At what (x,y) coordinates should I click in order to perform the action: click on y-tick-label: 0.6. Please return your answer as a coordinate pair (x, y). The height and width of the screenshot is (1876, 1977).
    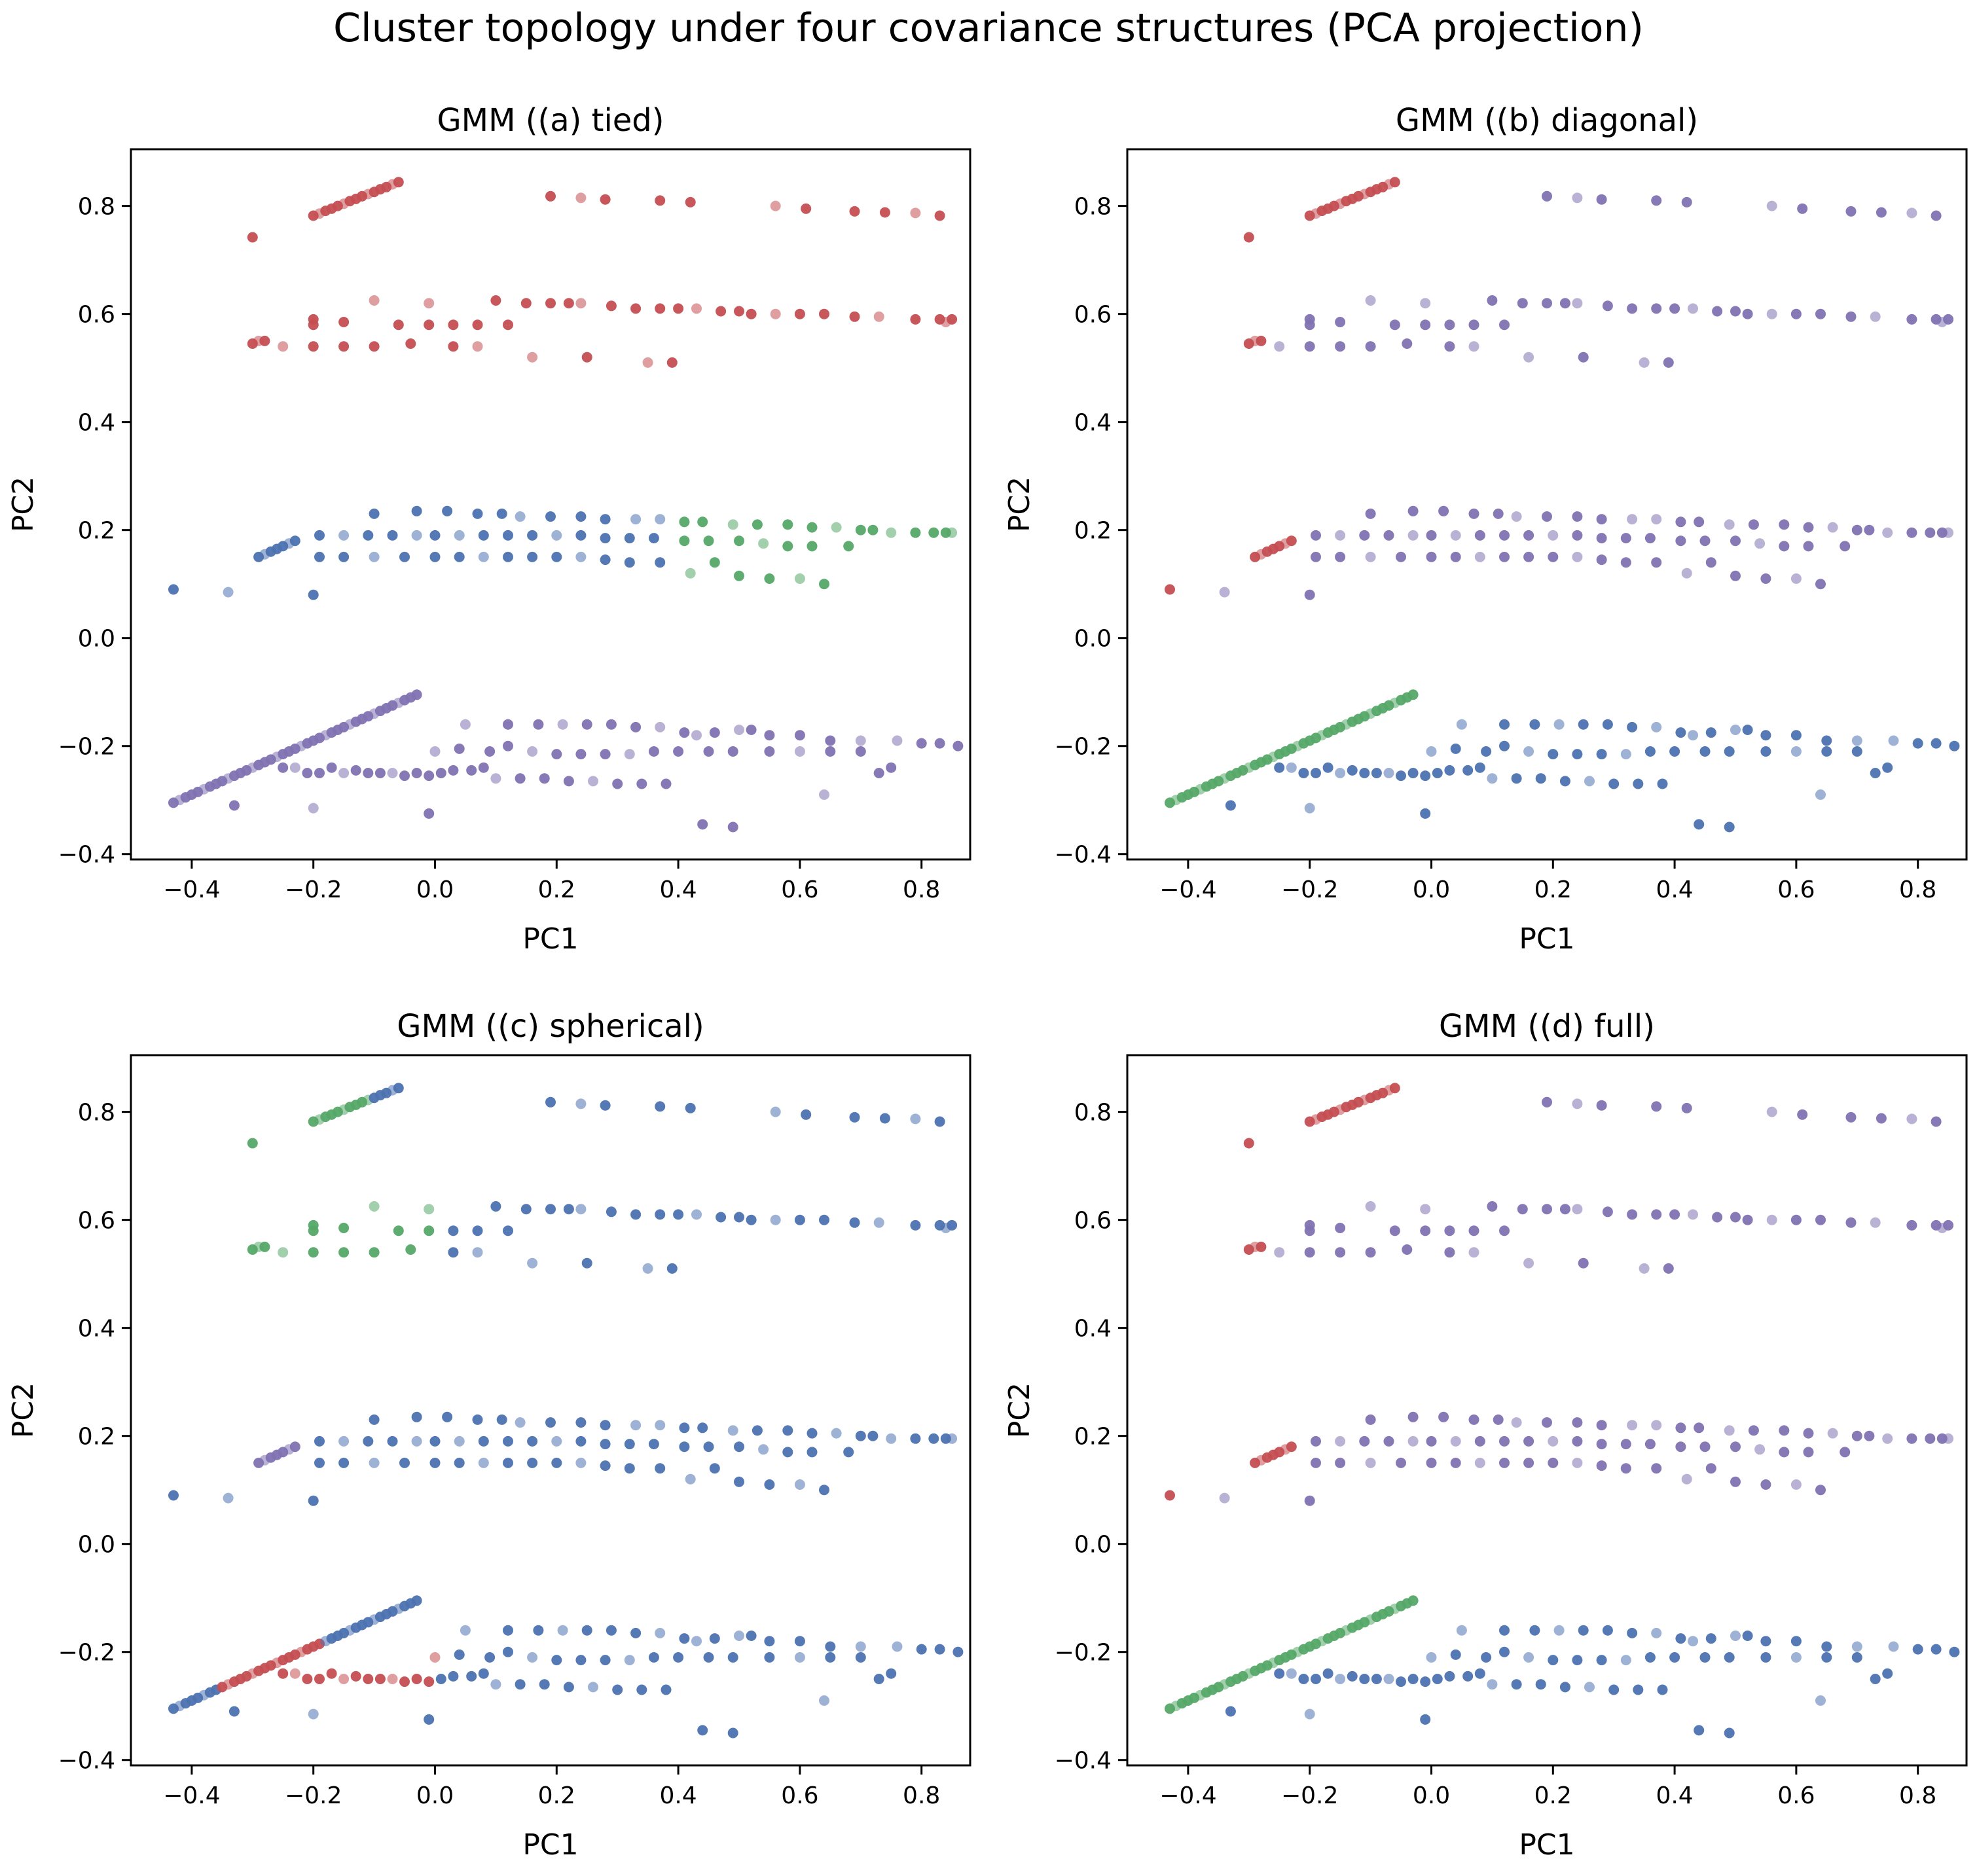
    Looking at the image, I should click on (1093, 315).